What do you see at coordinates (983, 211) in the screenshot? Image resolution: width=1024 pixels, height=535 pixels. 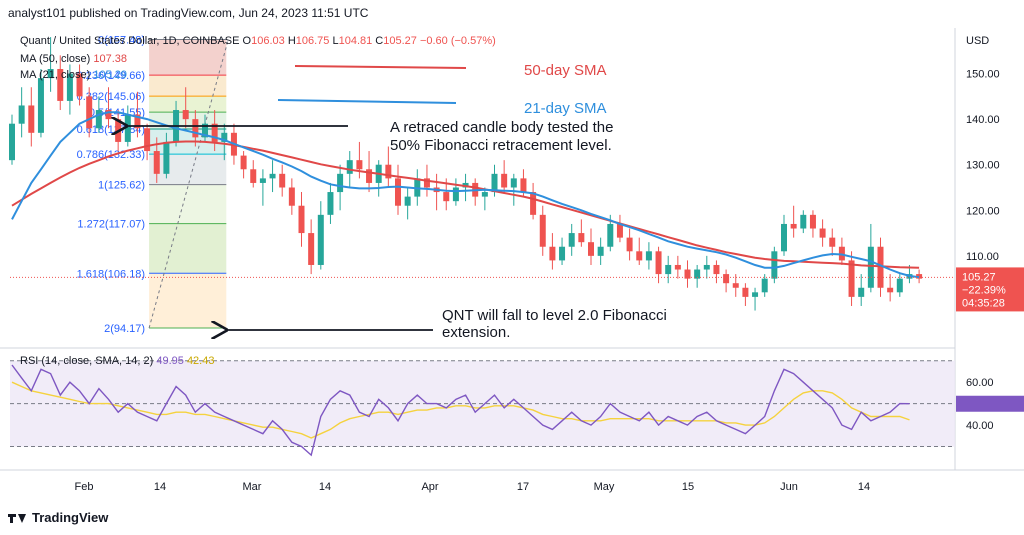 I see `price-tick: 120.00` at bounding box center [983, 211].